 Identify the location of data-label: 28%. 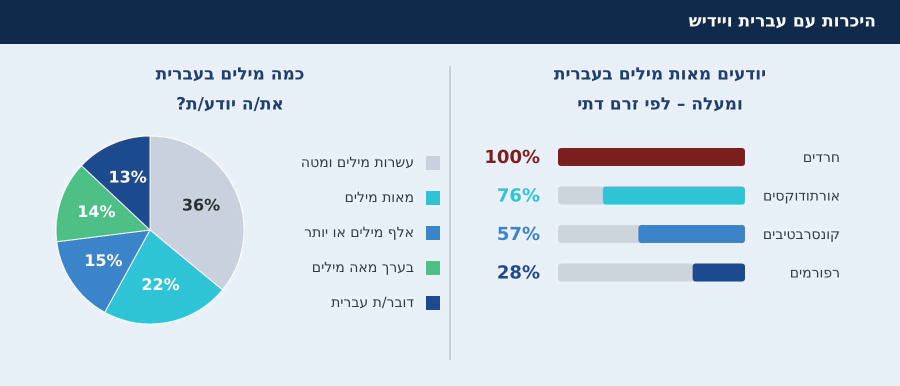
(518, 273).